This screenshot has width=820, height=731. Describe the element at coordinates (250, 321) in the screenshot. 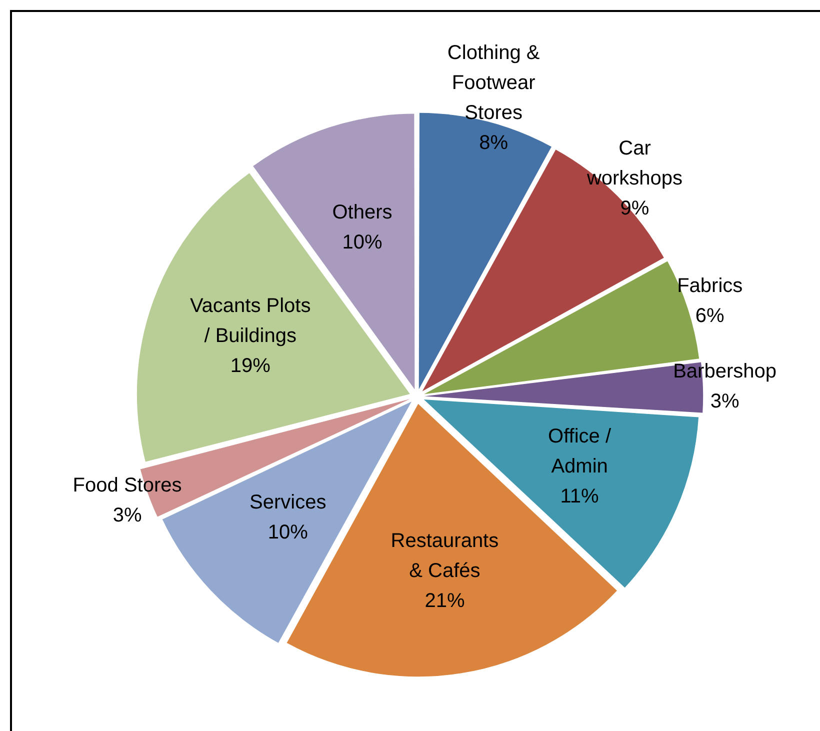

I see `slice-label: Vacants Plots / Buildings` at that location.